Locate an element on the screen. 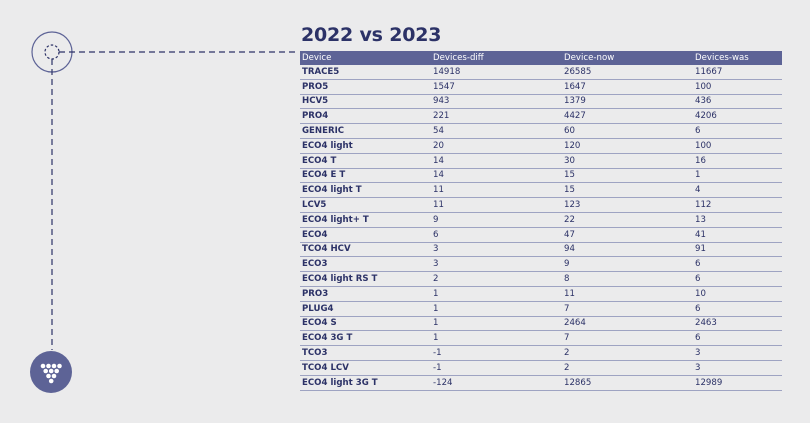 The width and height of the screenshot is (810, 423). table-row: ECO4 light 20 120 100 is located at coordinates (541, 146).